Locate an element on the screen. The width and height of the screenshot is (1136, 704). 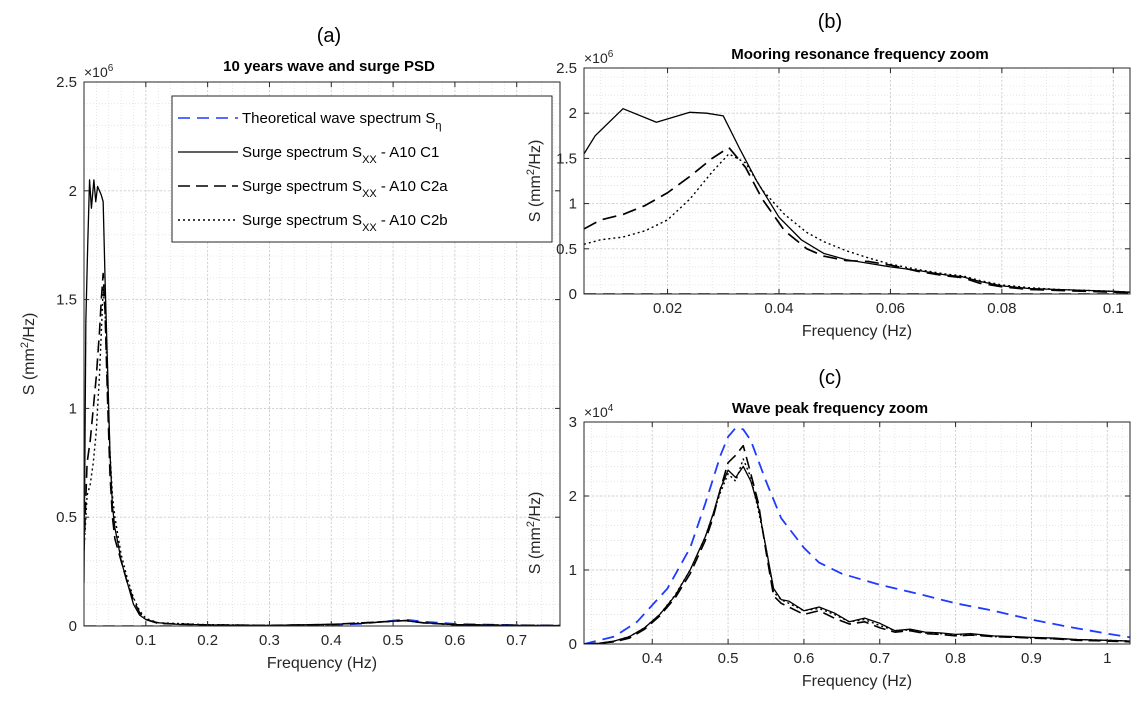
chart-title-a: 10 years wave and surge PSD is located at coordinates (329, 66).